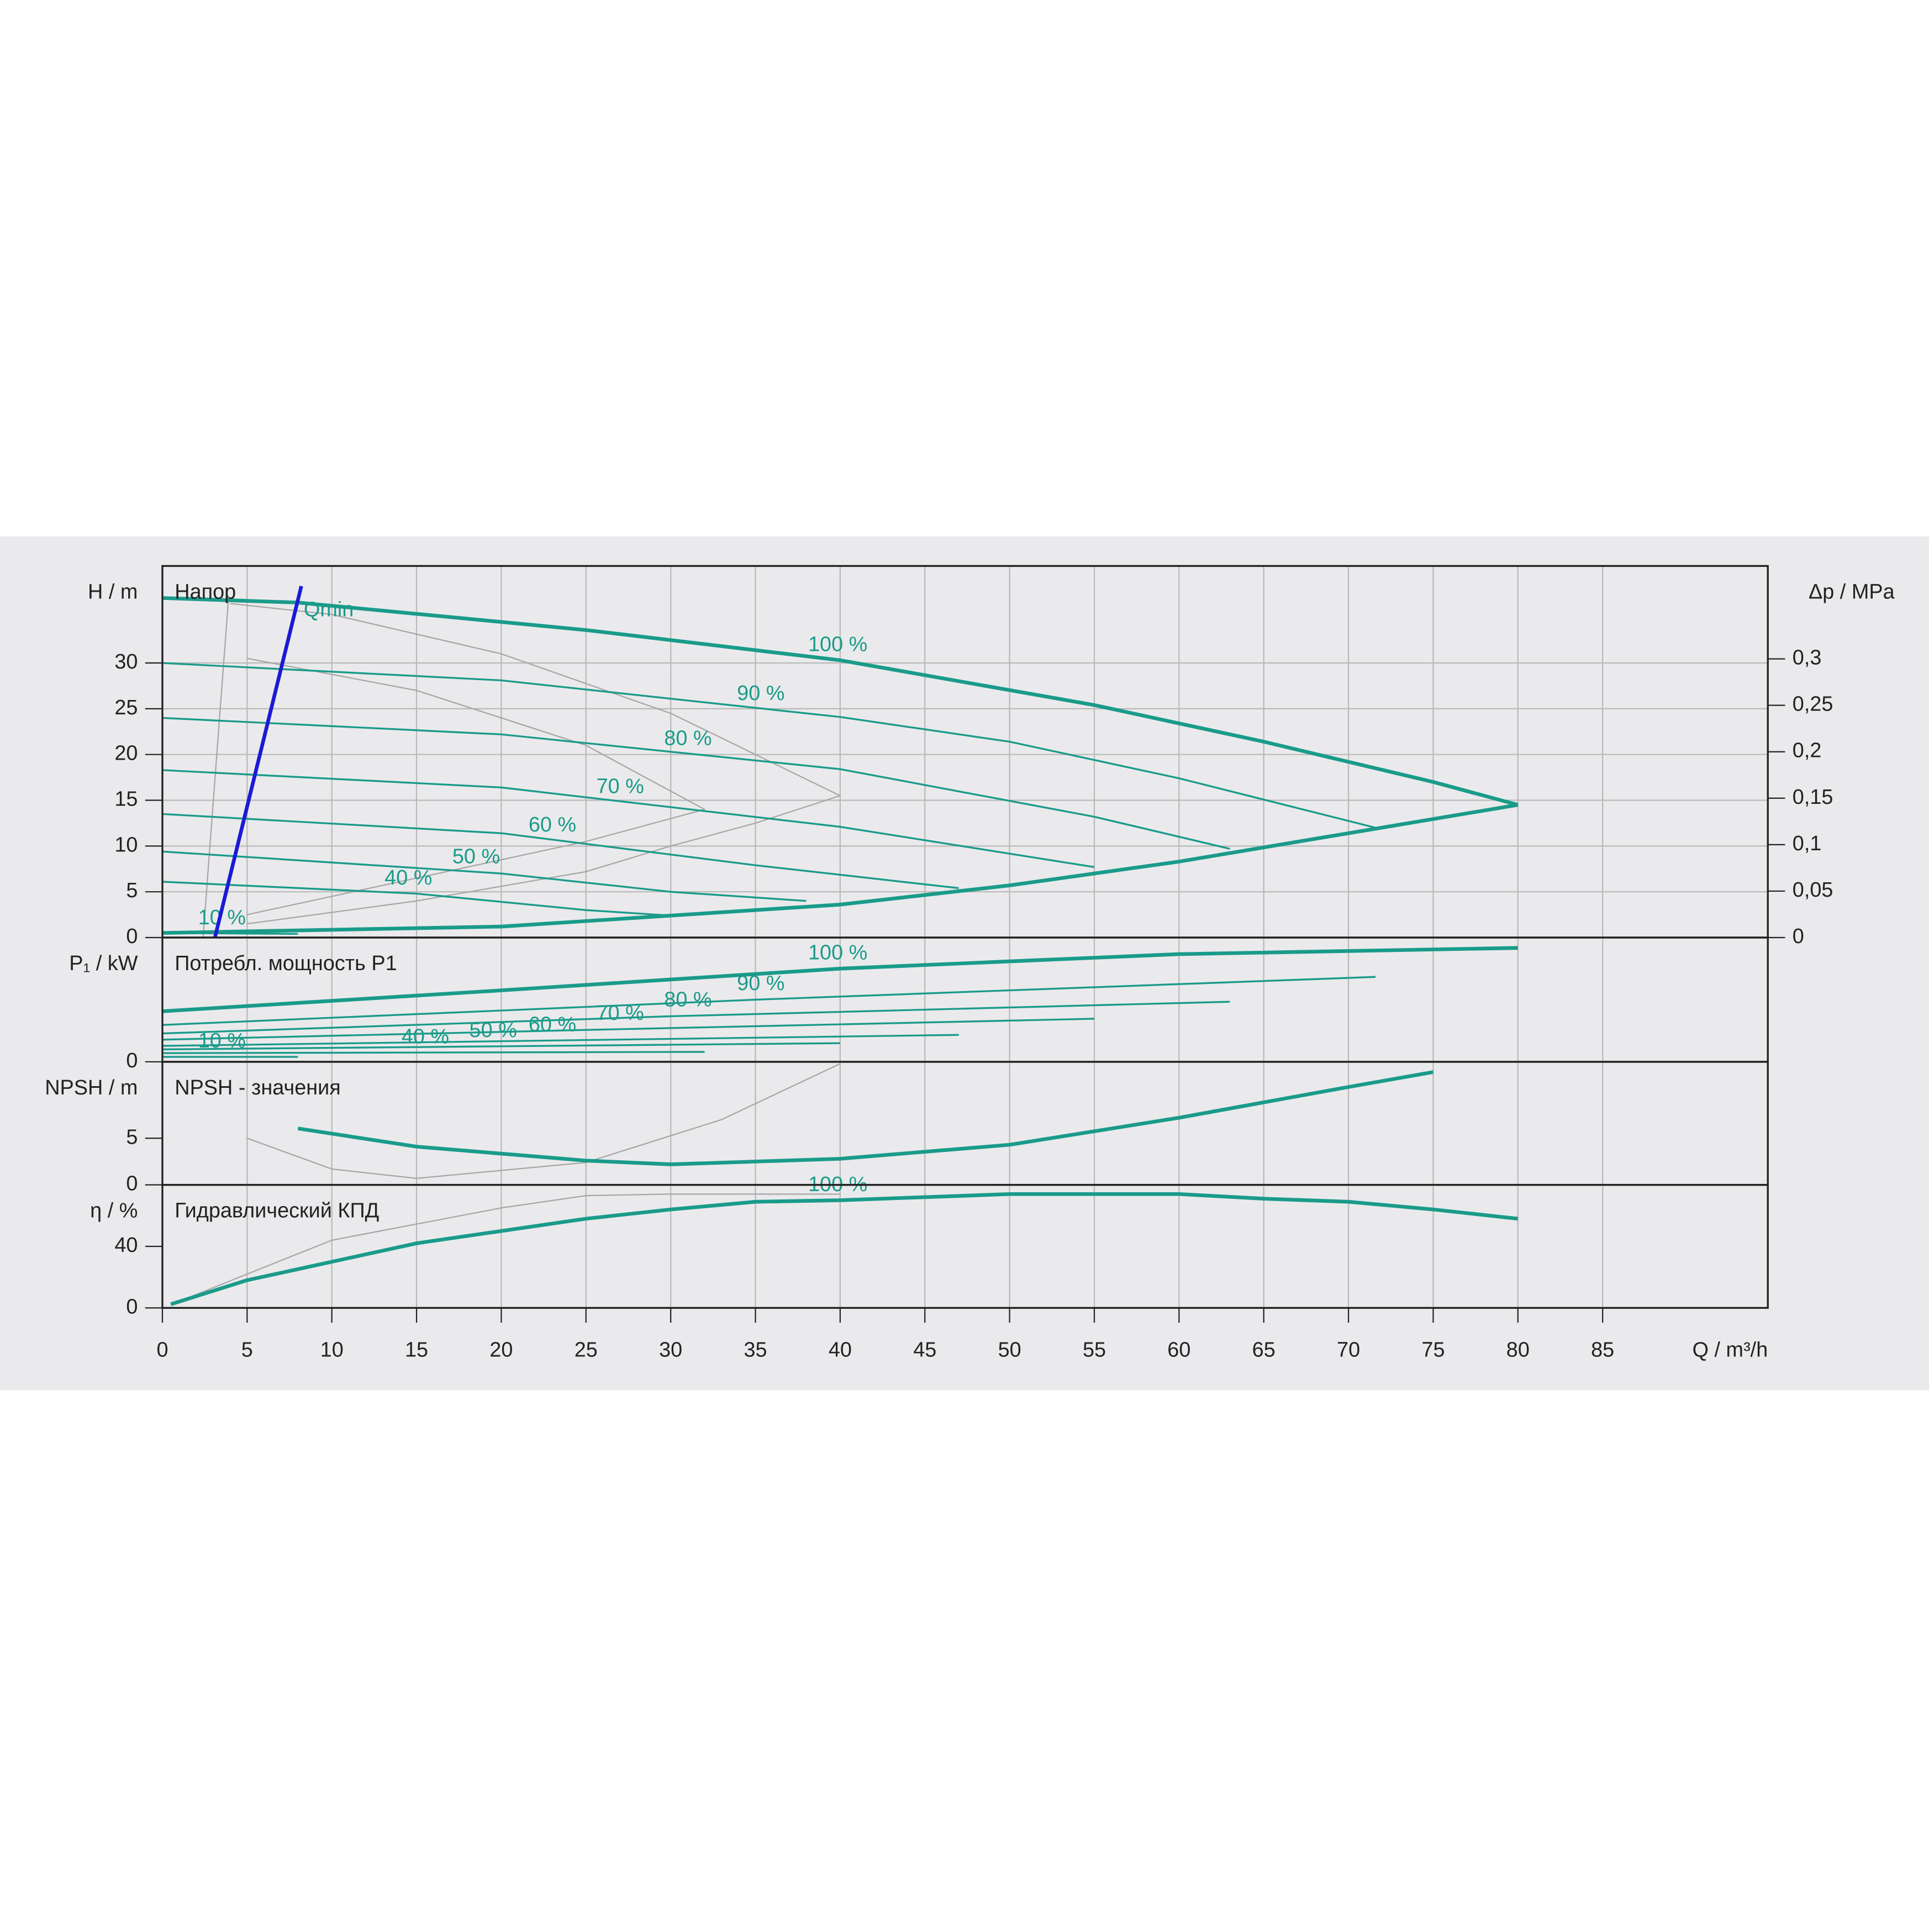  I want to click on y-tick-label: 25, so click(126, 707).